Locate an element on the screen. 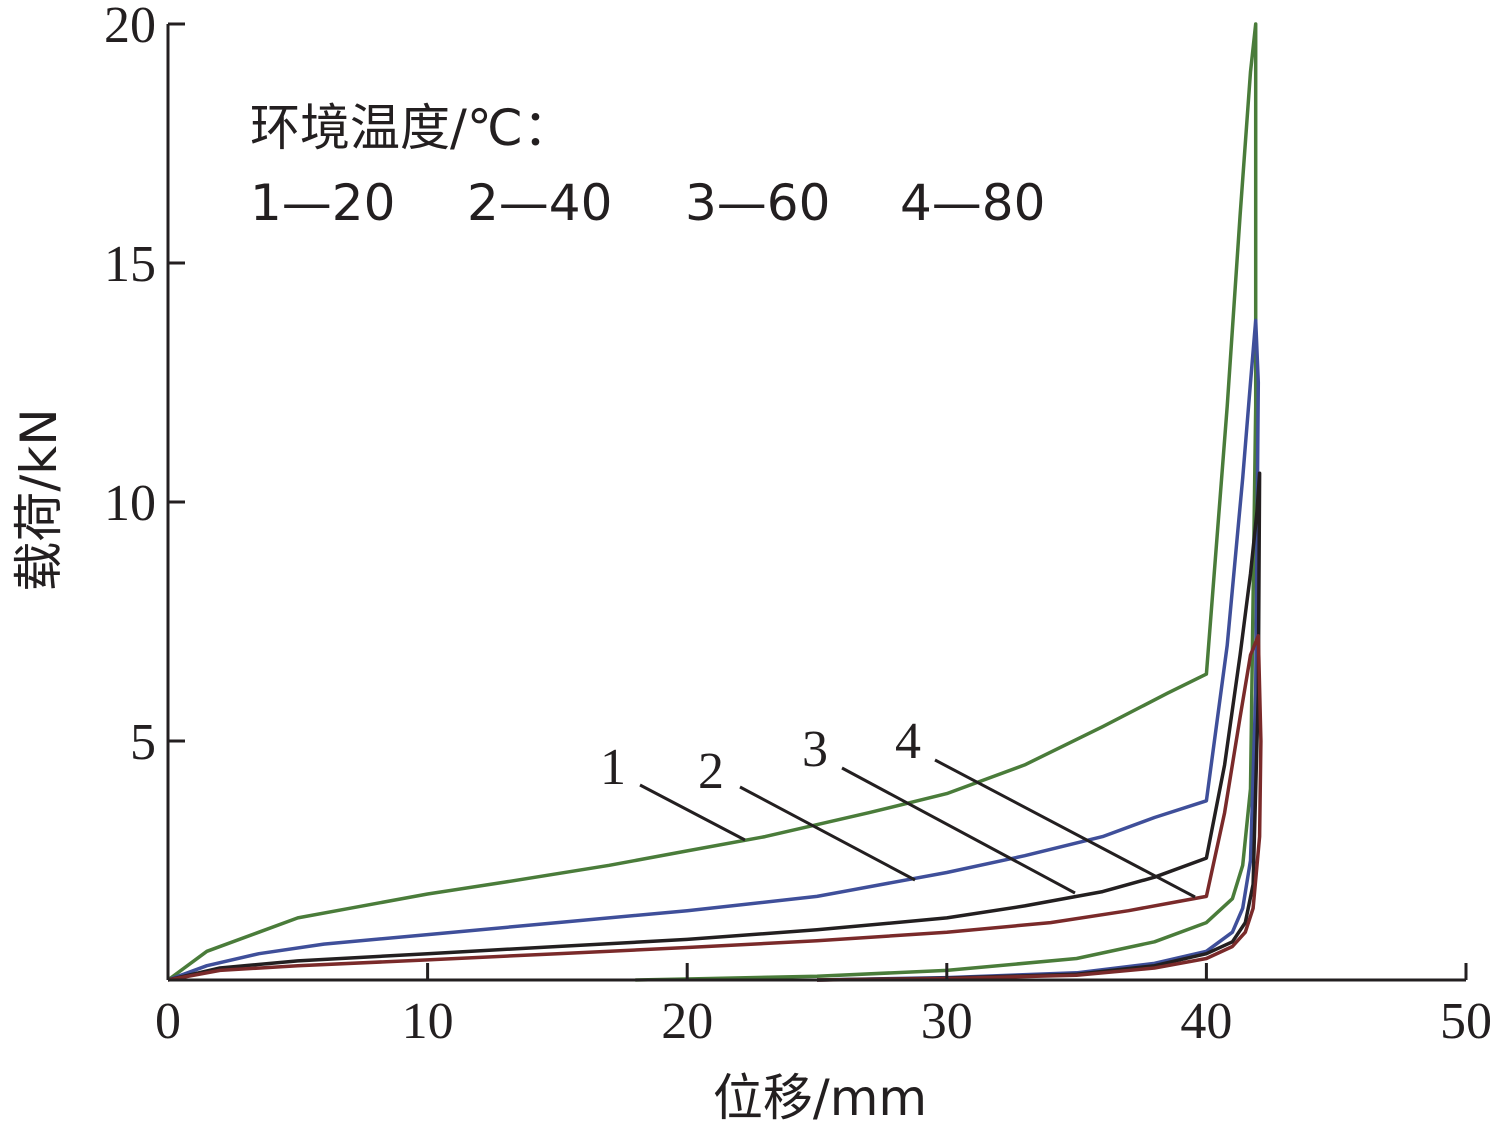 This screenshot has height=1125, width=1494. y-tick-label-5: 5 is located at coordinates (143, 742).